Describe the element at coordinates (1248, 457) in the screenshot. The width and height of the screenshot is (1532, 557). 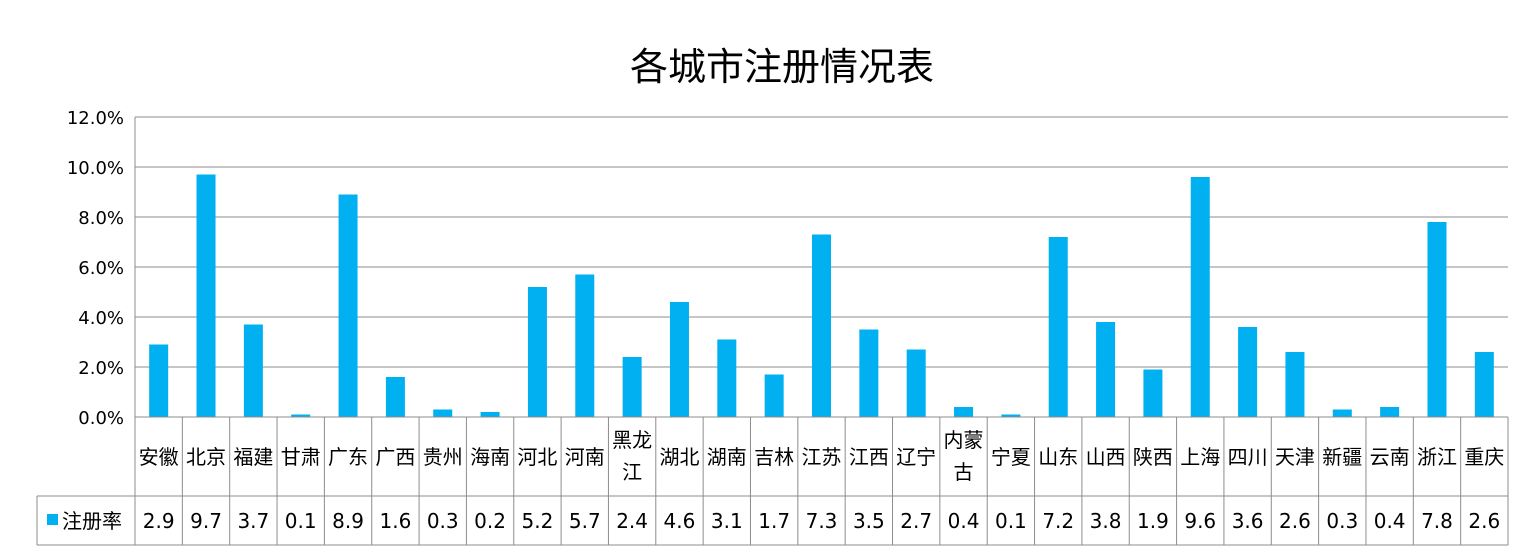
I see `x-tick-label: 四川` at that location.